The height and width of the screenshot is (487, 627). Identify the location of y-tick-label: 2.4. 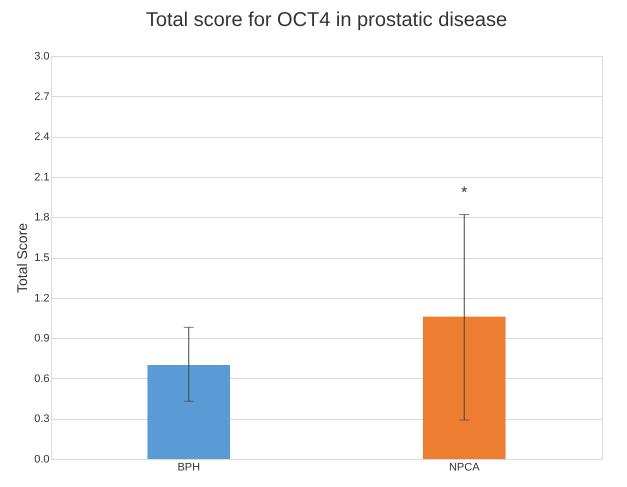
(42, 137).